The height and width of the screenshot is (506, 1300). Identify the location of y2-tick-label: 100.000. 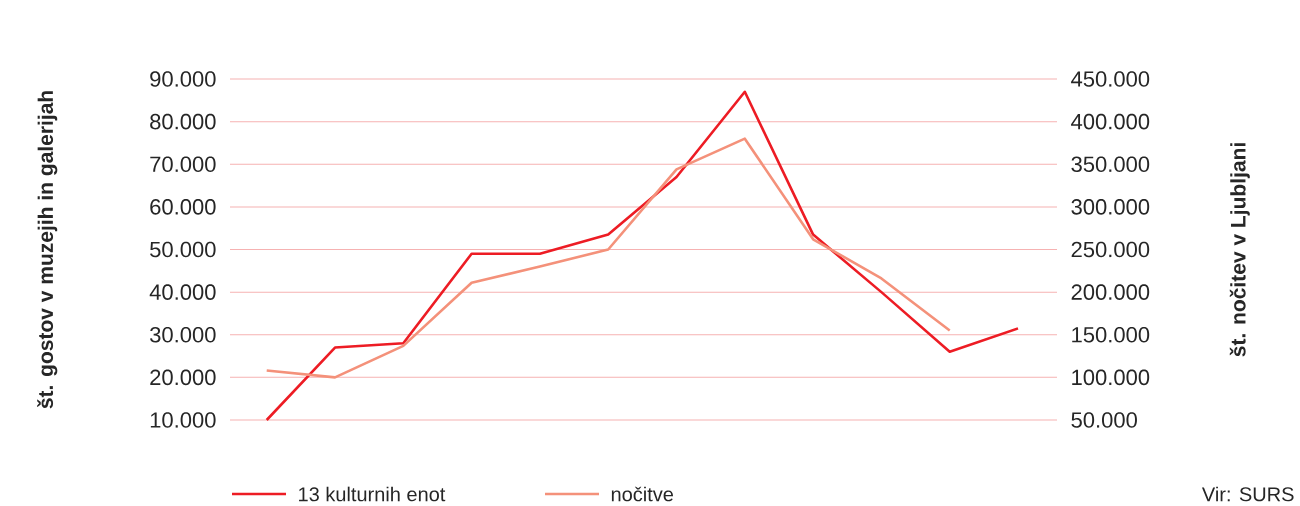
(1111, 377).